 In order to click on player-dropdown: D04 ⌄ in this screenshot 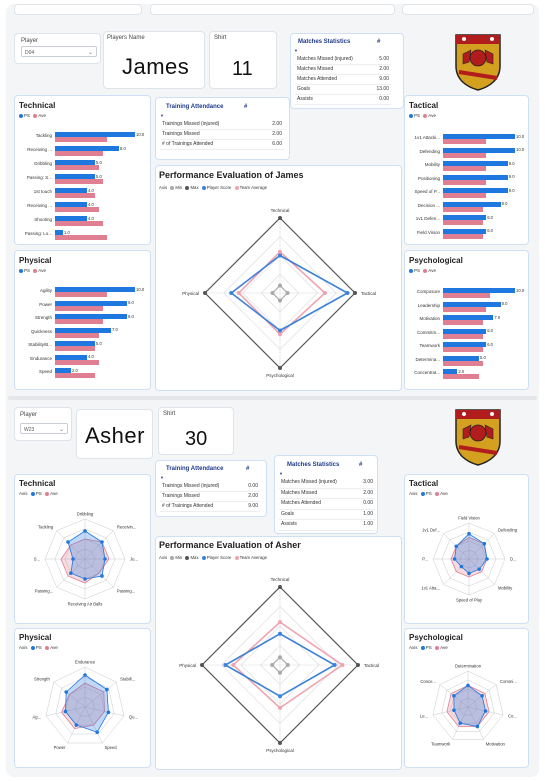, I will do `click(59, 51)`.